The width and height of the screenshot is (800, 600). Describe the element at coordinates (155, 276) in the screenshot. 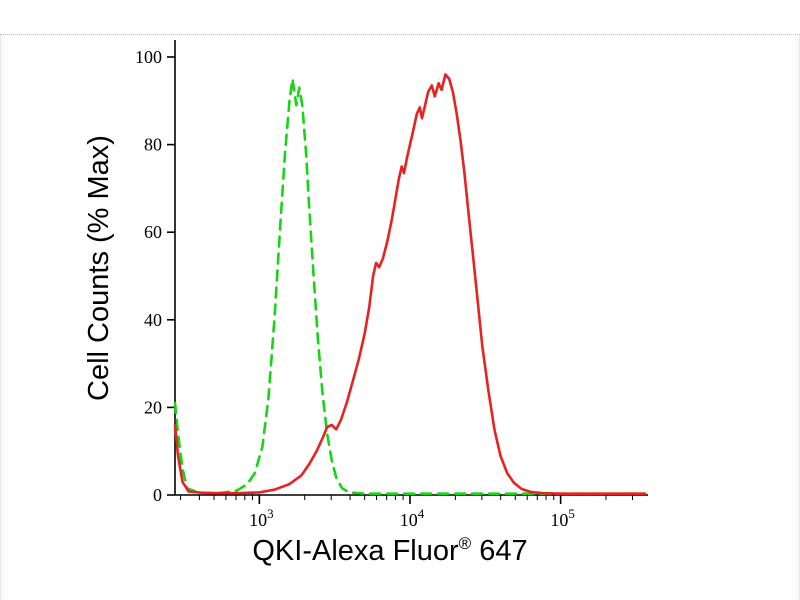

I see `y-axis-ticks: 0 20 40 60 80 100` at that location.